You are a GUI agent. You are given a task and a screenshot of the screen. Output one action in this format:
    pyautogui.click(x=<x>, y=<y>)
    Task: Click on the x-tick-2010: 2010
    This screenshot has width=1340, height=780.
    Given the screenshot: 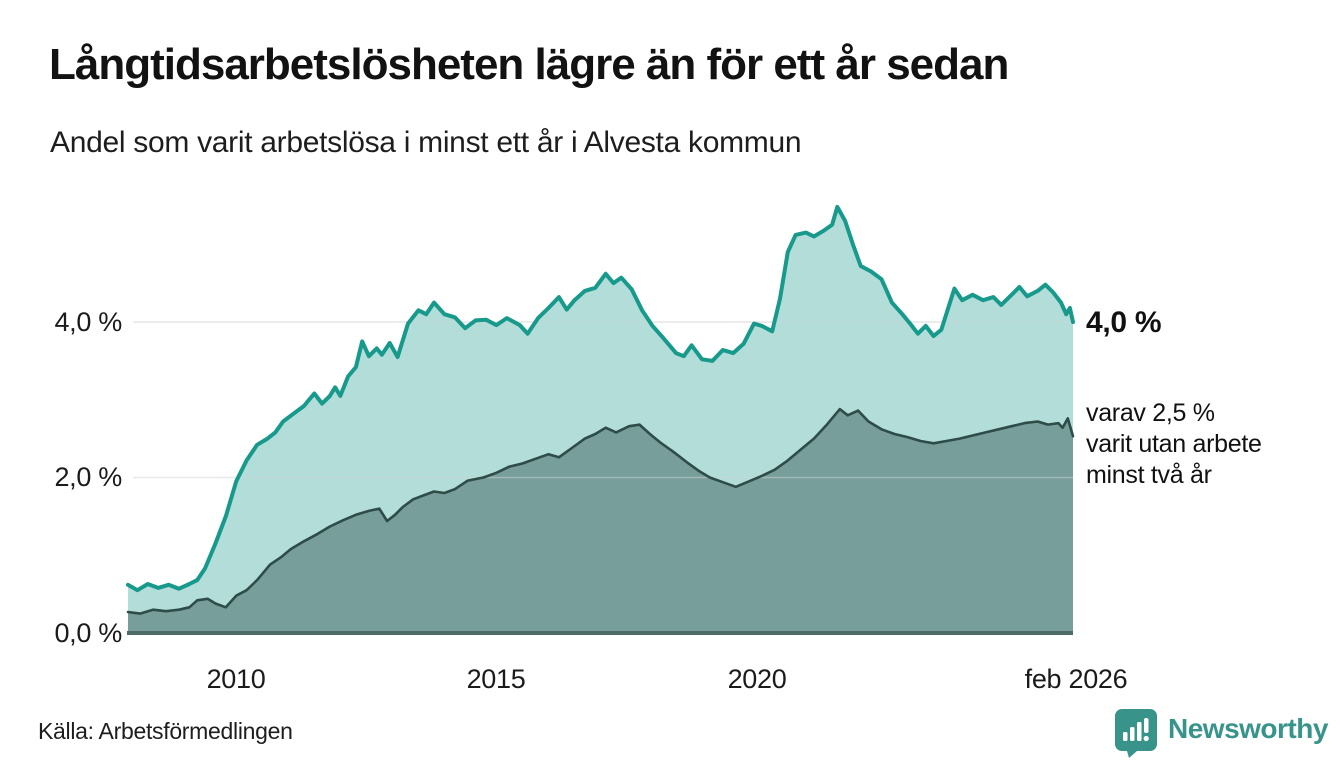 What is the action you would take?
    pyautogui.click(x=236, y=679)
    